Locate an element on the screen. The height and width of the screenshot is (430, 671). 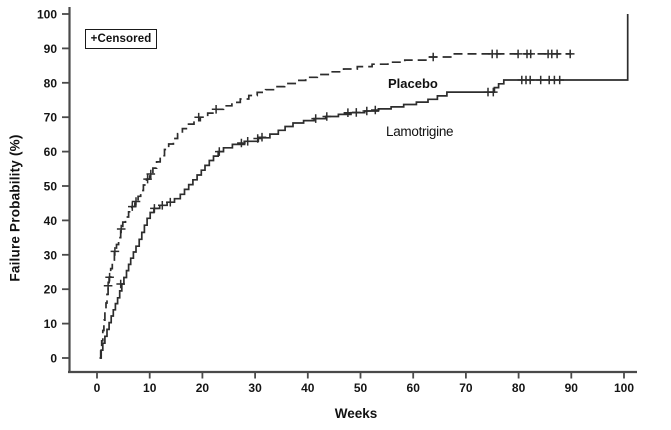
placebo-curve-label: Placebo is located at coordinates (413, 83).